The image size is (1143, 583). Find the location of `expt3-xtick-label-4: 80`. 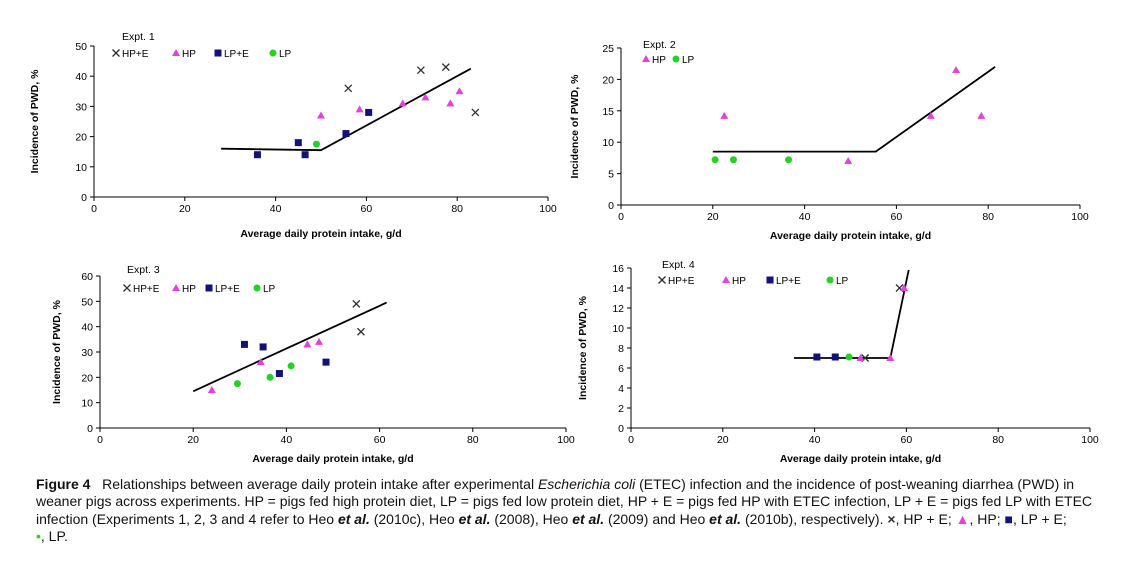

expt3-xtick-label-4: 80 is located at coordinates (473, 440).